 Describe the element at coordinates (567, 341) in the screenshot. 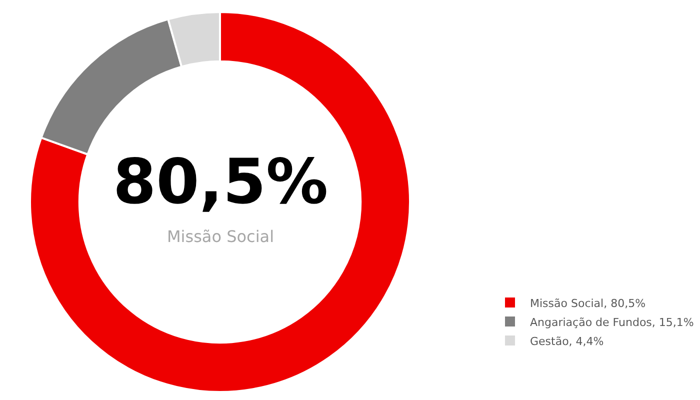

I see `legend-label: Gestão, 4,4%` at that location.